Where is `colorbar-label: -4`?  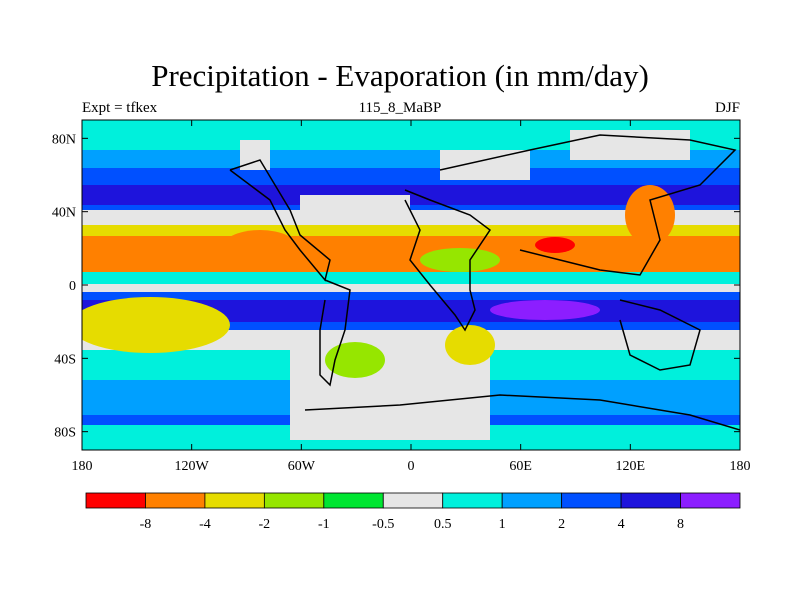
colorbar-label: -4 is located at coordinates (205, 524).